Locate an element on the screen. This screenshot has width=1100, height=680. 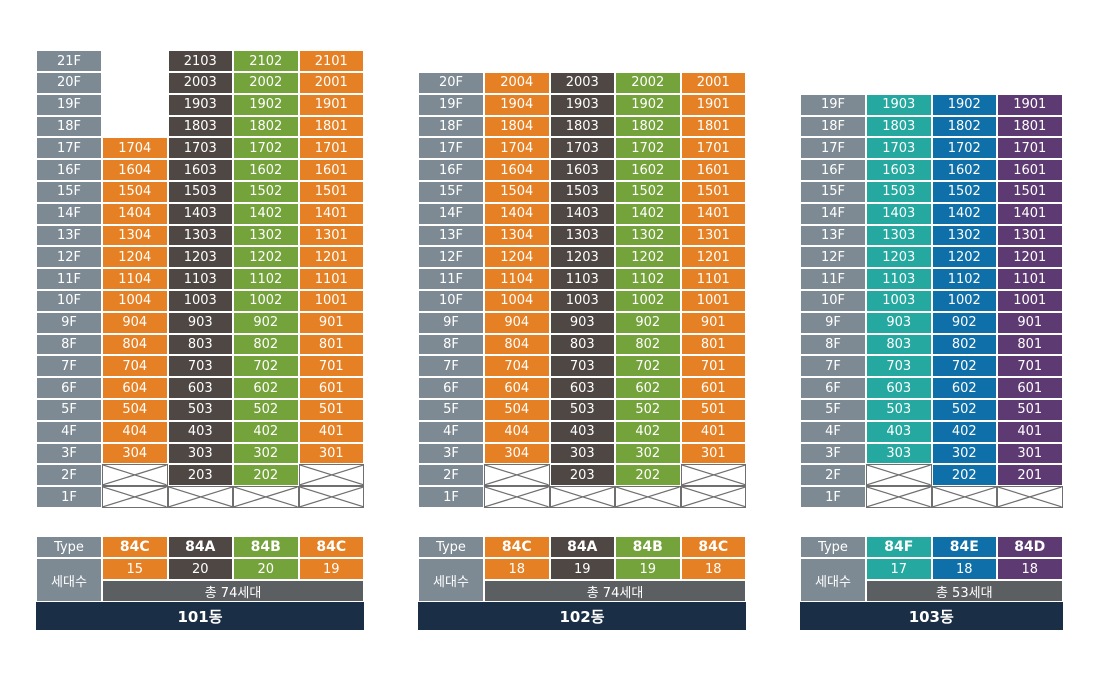
unit-cell: 1902 is located at coordinates (266, 104).